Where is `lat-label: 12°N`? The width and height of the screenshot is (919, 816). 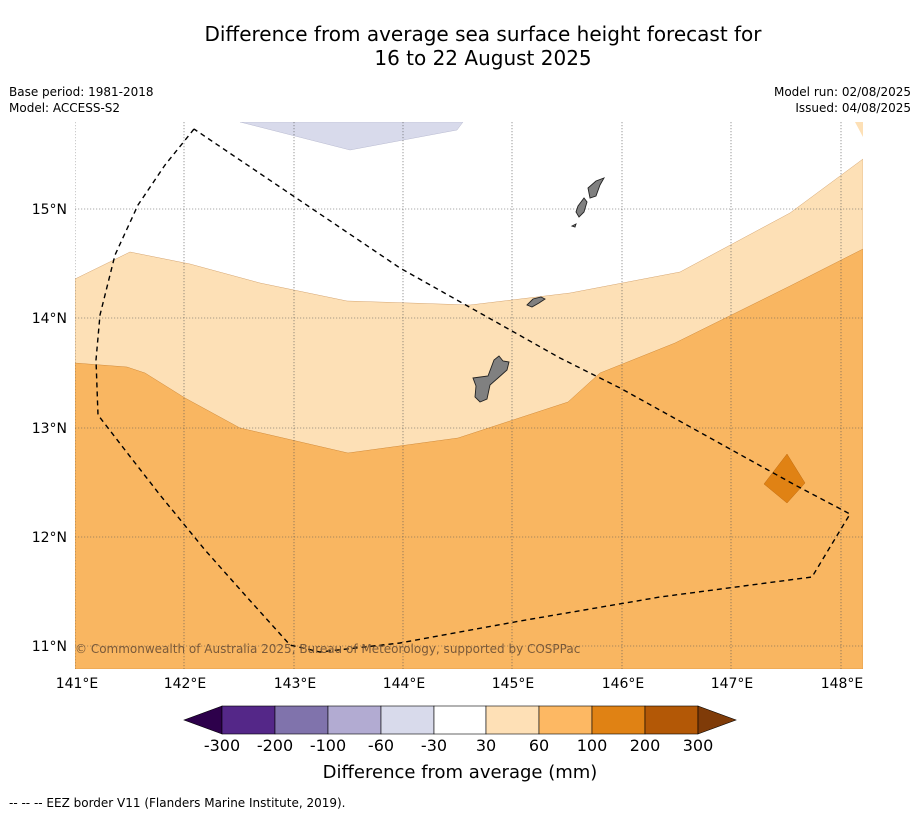 lat-label: 12°N is located at coordinates (49, 538).